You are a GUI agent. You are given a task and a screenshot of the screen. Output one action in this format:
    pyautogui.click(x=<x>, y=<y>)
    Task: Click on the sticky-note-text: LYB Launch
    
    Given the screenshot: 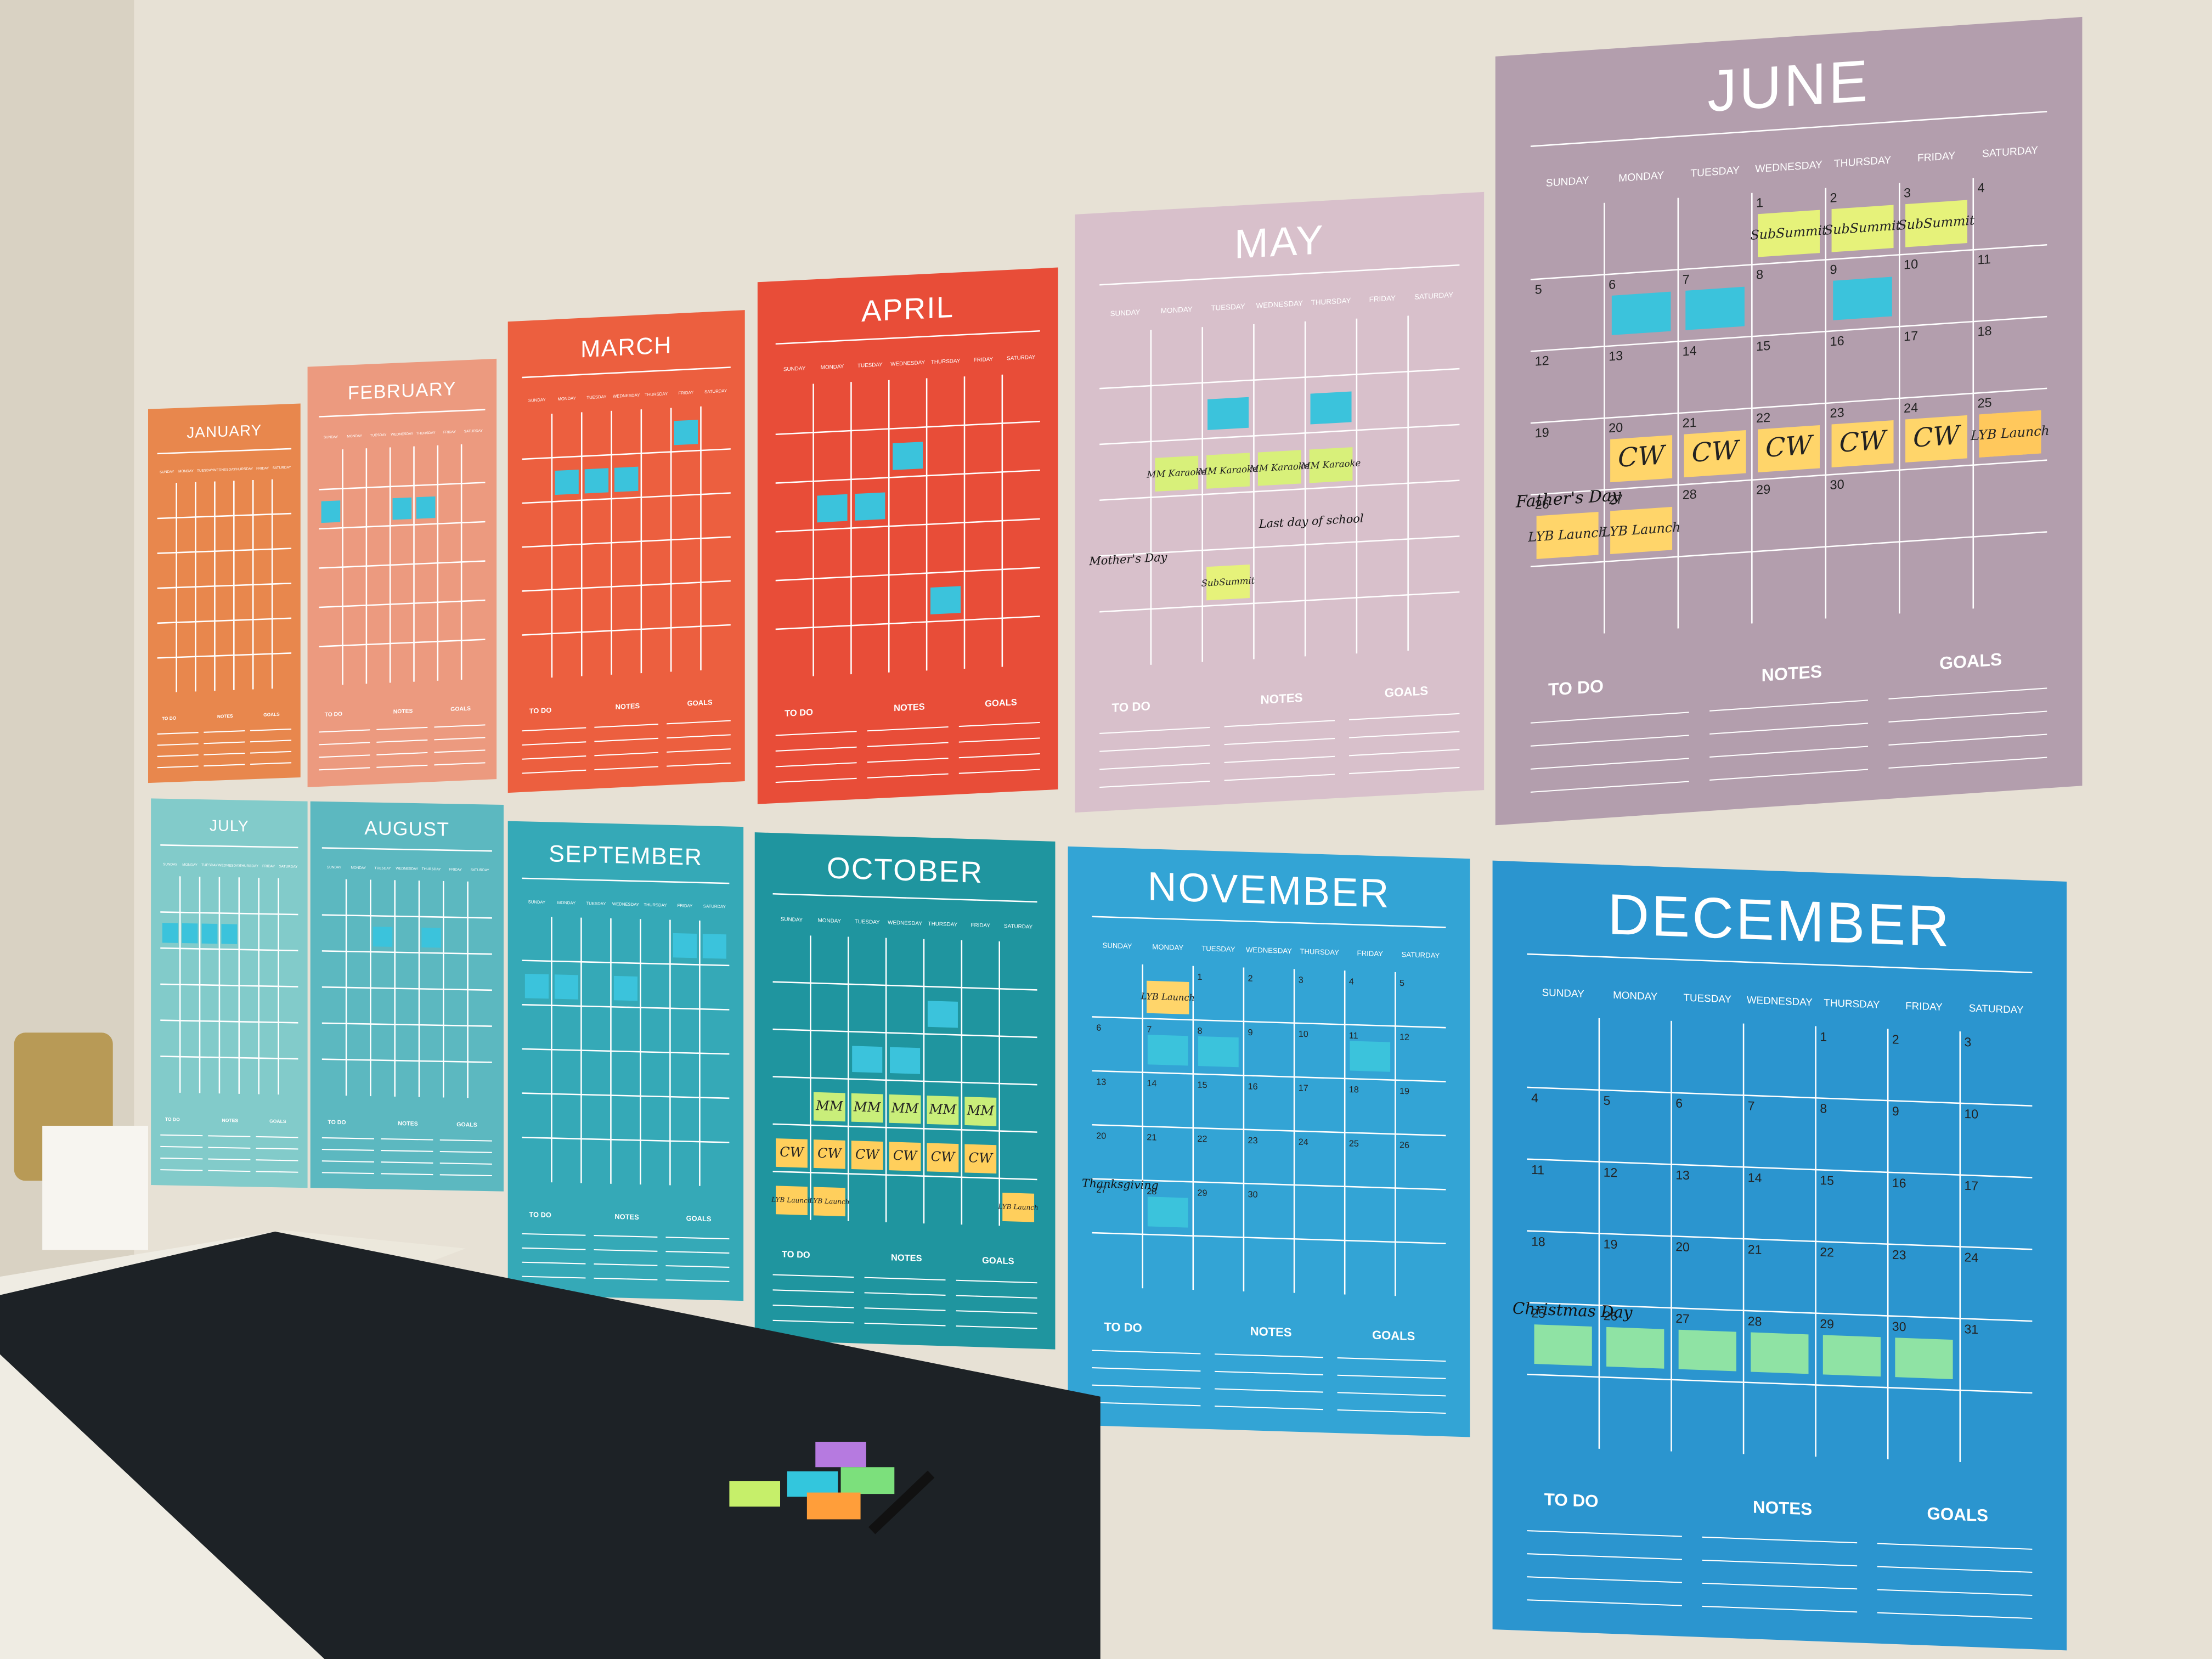 What is the action you would take?
    pyautogui.click(x=829, y=1201)
    